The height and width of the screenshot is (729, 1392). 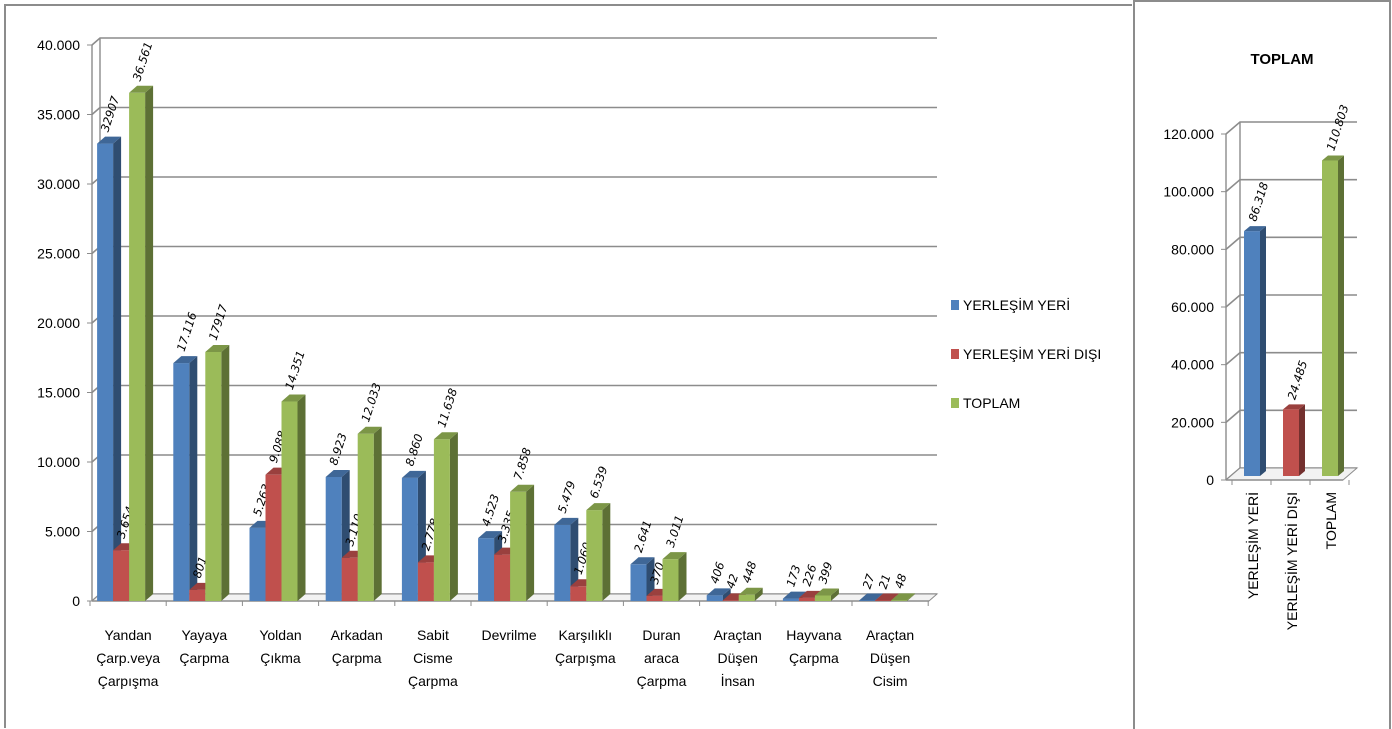 What do you see at coordinates (58, 393) in the screenshot?
I see `y-tick-label: 15.000` at bounding box center [58, 393].